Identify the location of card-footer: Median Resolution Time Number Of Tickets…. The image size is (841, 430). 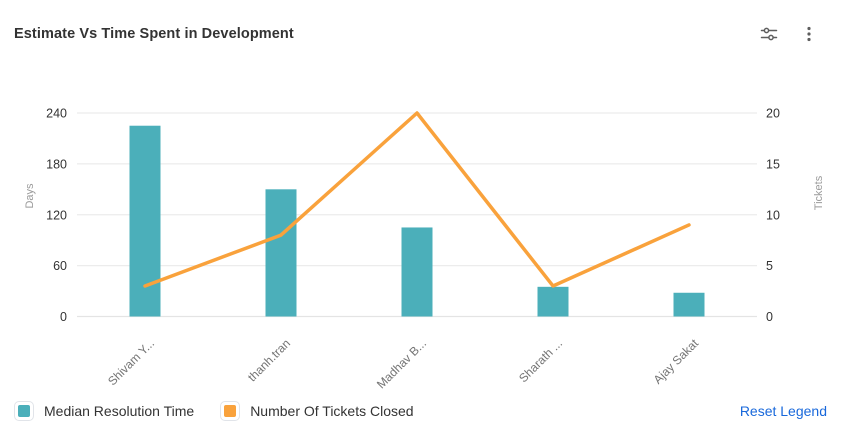
(420, 411).